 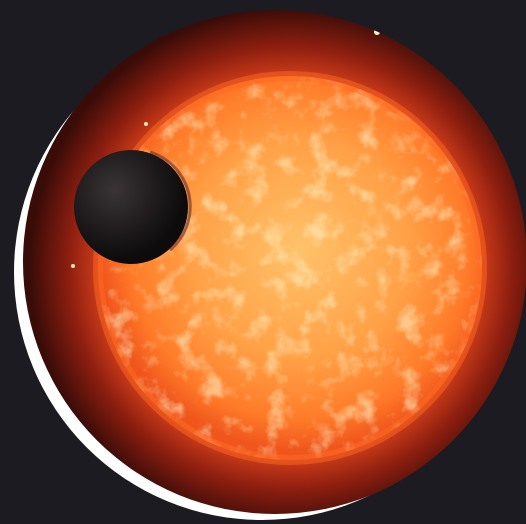 I want to click on planet-rim-light, so click(x=170, y=201).